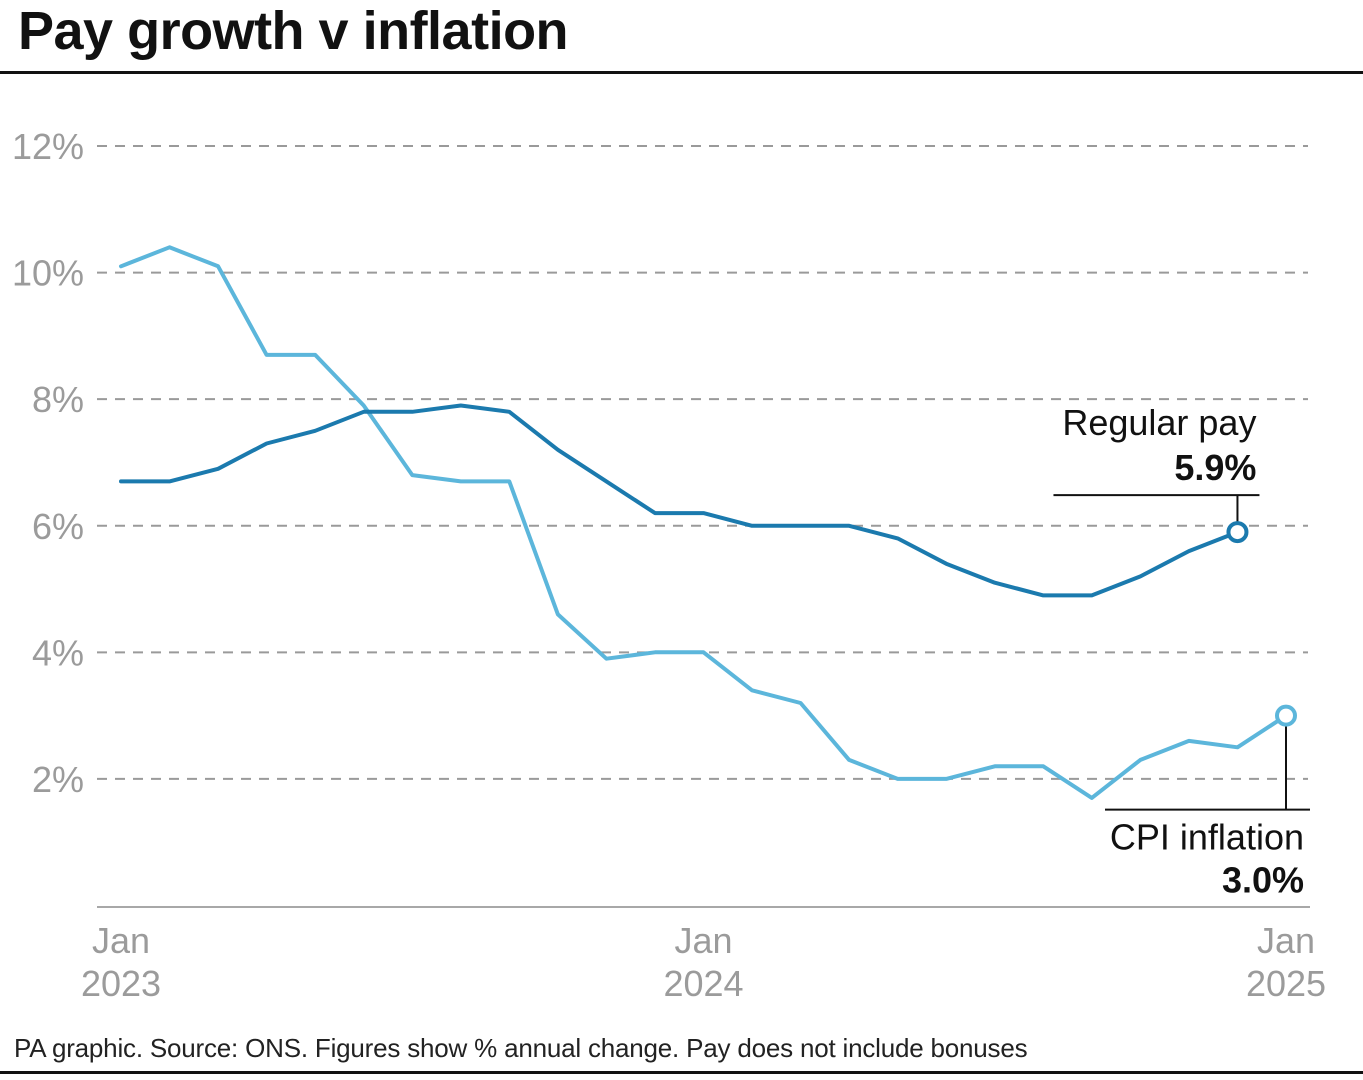  I want to click on y-tick-label: 10%, so click(48, 273).